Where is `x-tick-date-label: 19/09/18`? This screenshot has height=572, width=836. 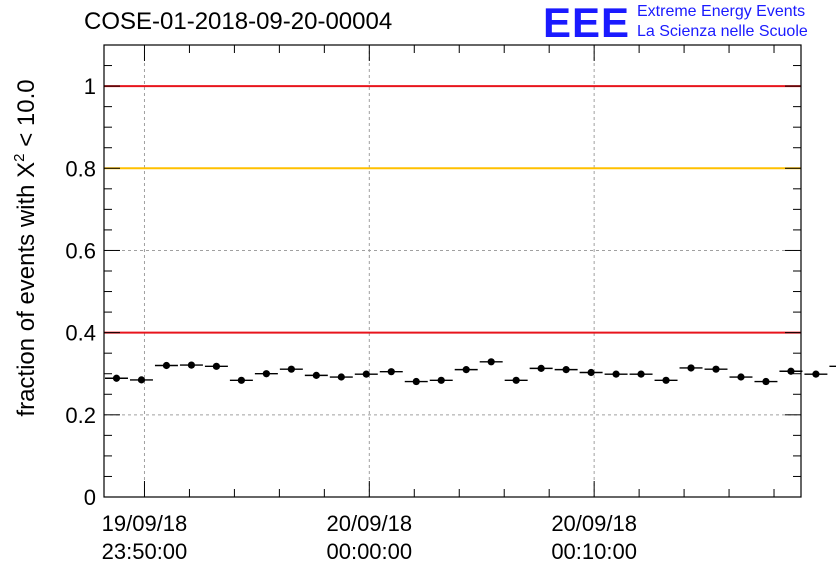
x-tick-date-label: 19/09/18 is located at coordinates (145, 523).